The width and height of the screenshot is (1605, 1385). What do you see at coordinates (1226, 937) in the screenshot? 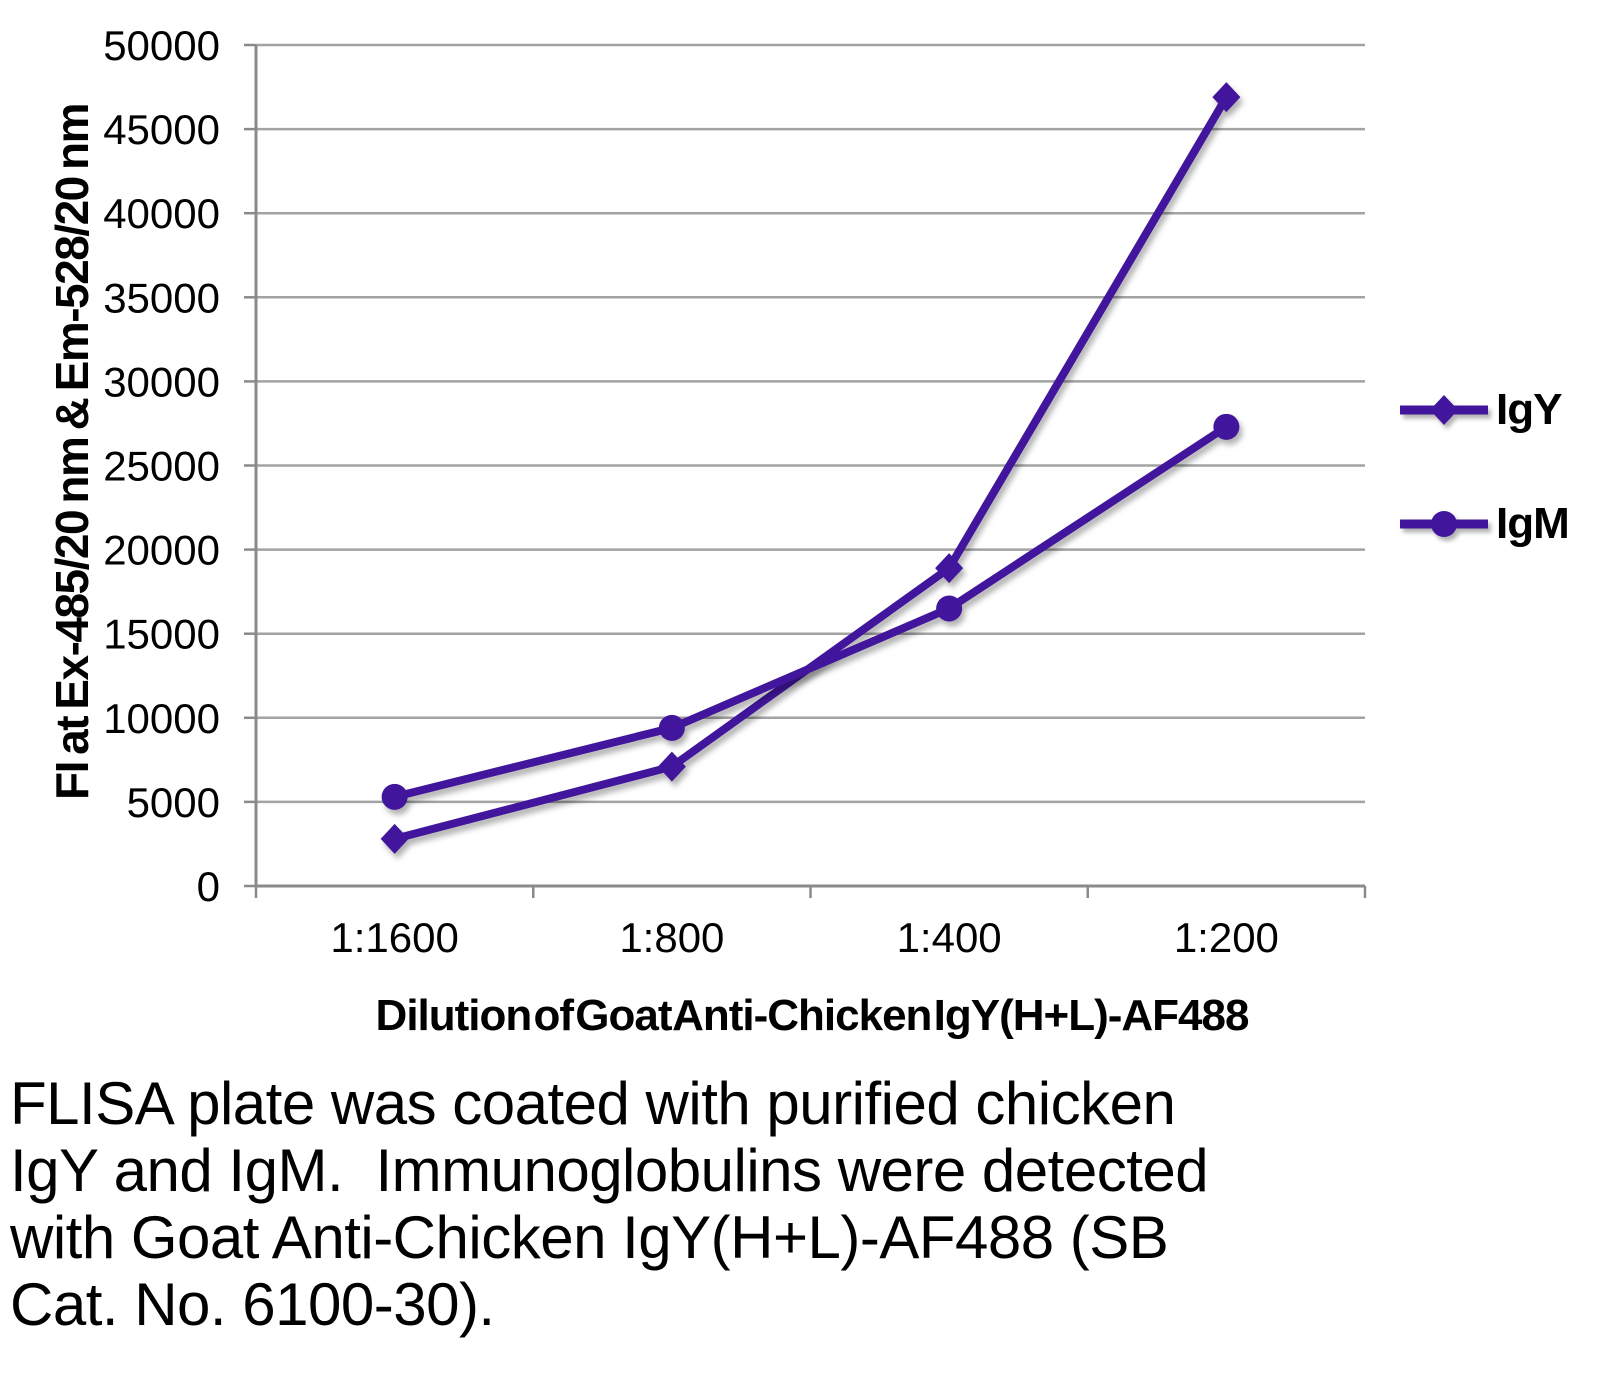
I see `svg-text: 1:200` at bounding box center [1226, 937].